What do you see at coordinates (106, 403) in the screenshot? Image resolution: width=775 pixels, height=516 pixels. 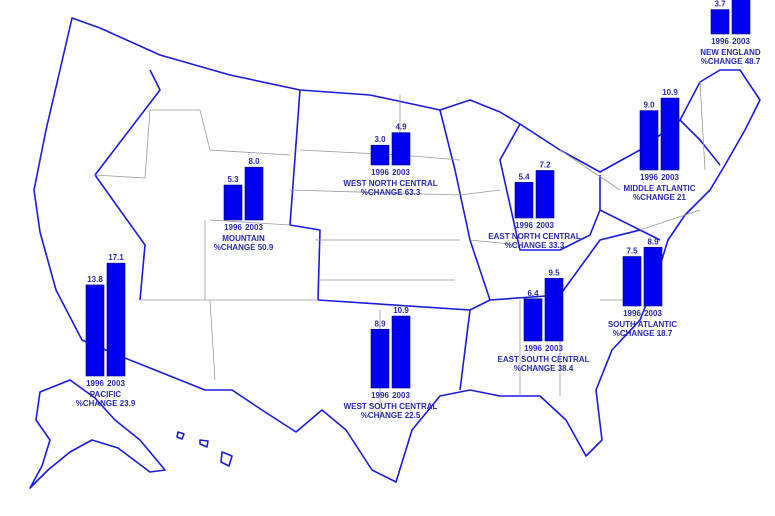 I see `region-change: %CHANGE 23.9` at bounding box center [106, 403].